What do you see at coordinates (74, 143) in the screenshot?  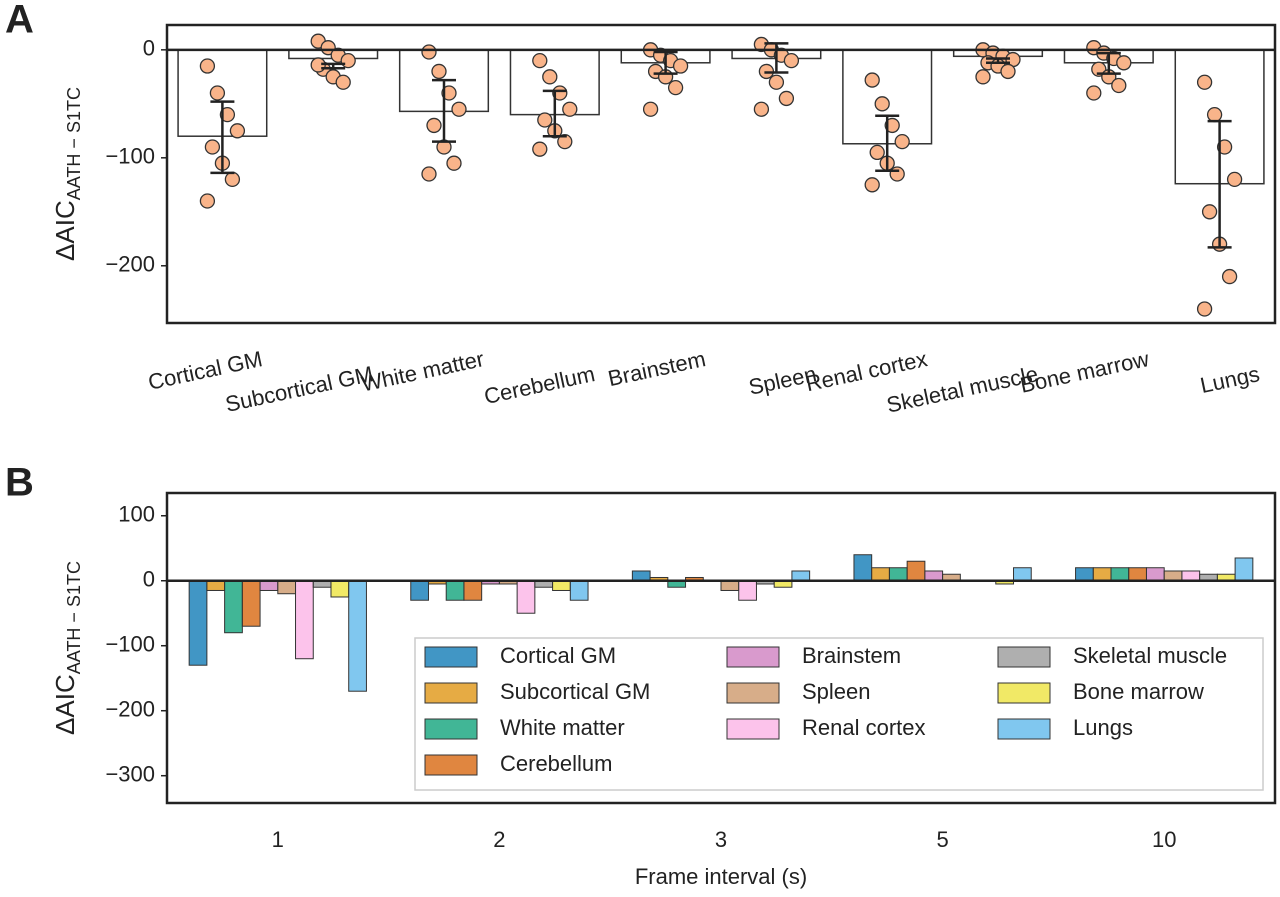 I see `y-label-sub: AATH − S1TC` at bounding box center [74, 143].